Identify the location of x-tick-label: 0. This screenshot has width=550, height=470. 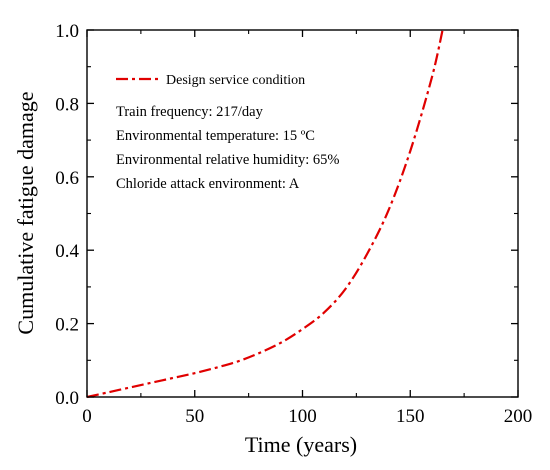
(87, 416).